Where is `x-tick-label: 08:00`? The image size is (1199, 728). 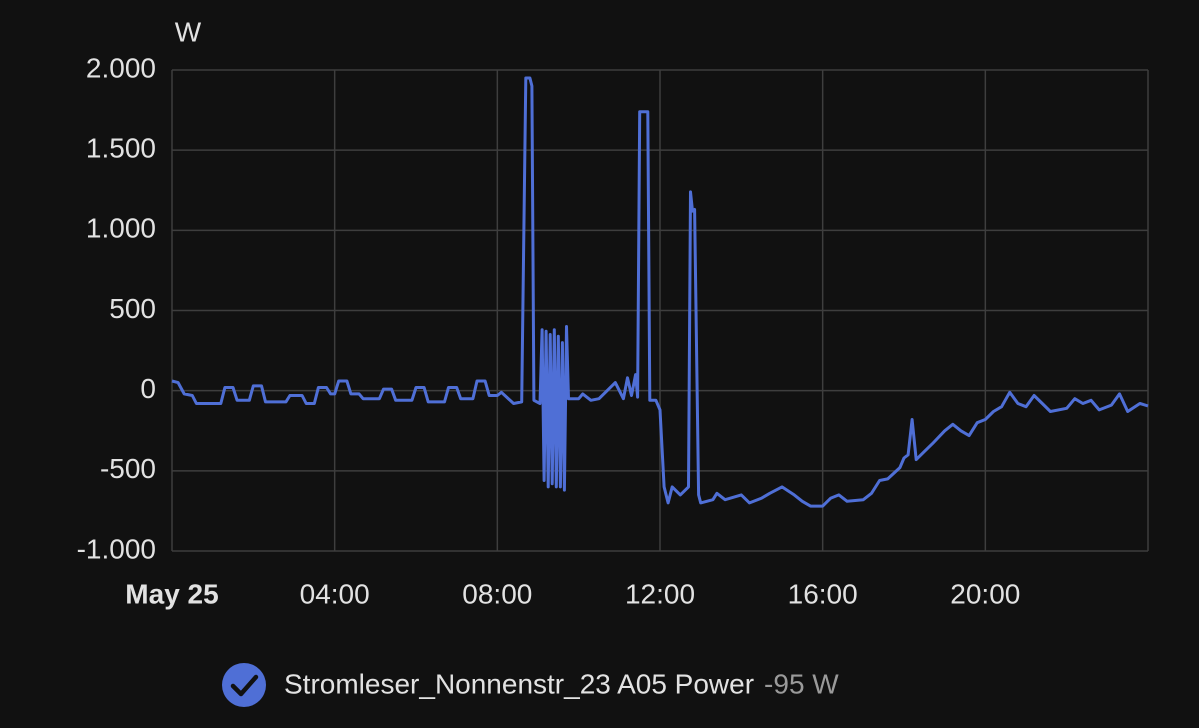
x-tick-label: 08:00 is located at coordinates (497, 593).